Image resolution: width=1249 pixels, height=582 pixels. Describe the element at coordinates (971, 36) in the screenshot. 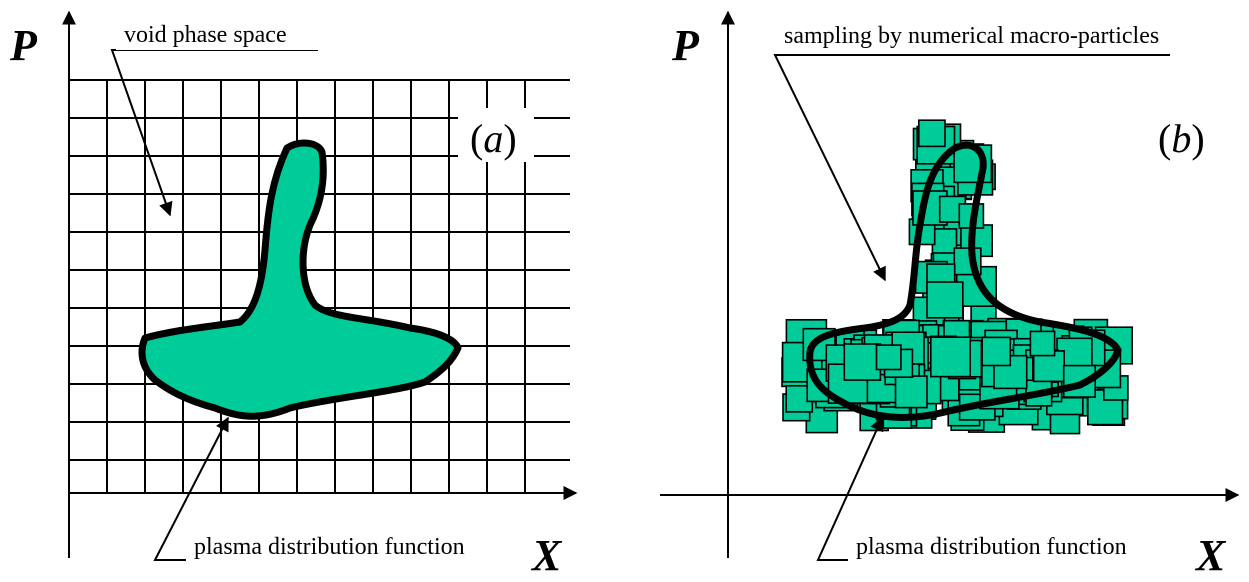

I see `sampling-label: sampling by numerical macro-particles` at that location.